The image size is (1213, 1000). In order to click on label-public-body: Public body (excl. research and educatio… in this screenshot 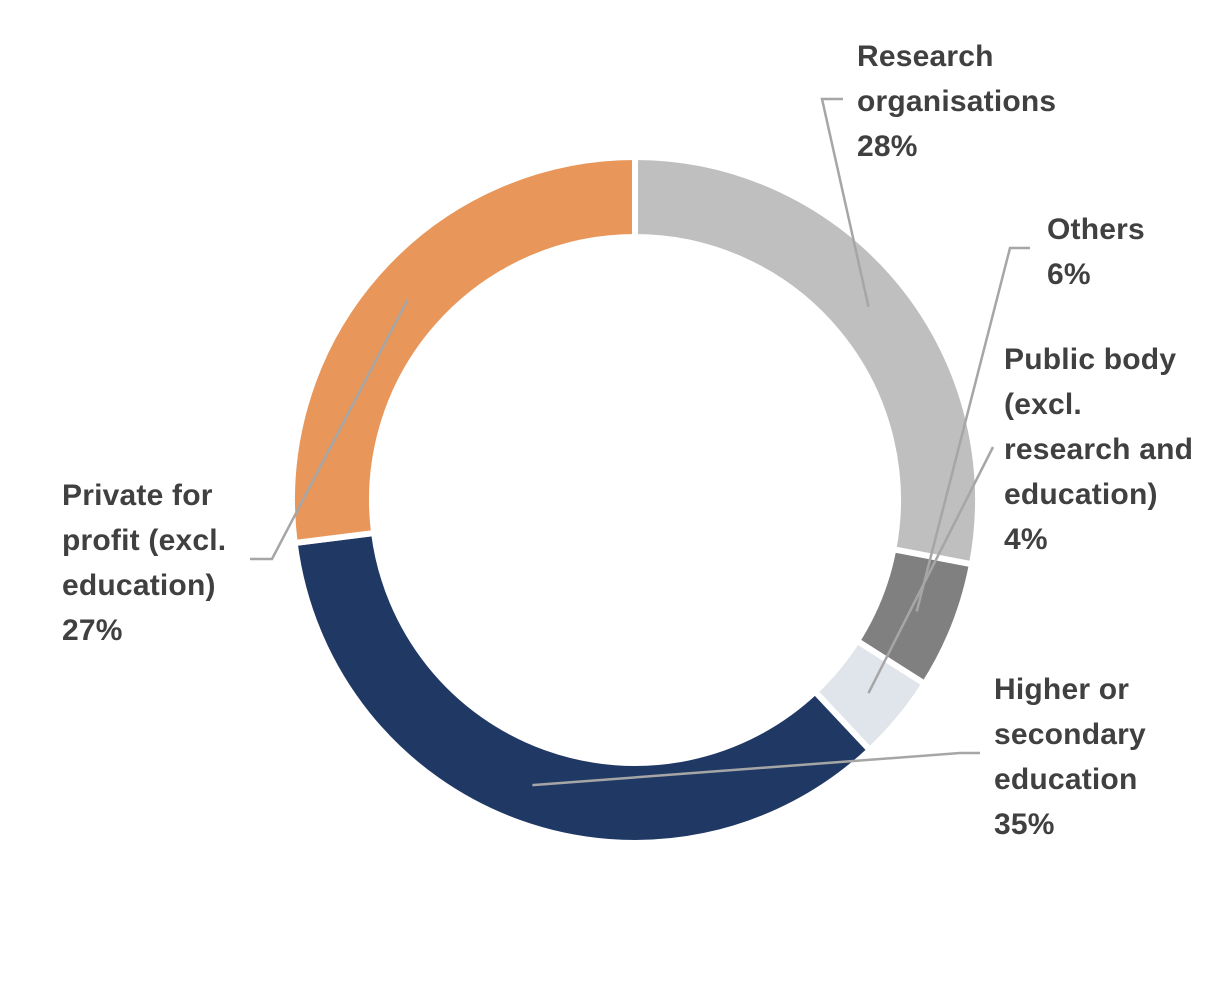, I will do `click(1098, 449)`.